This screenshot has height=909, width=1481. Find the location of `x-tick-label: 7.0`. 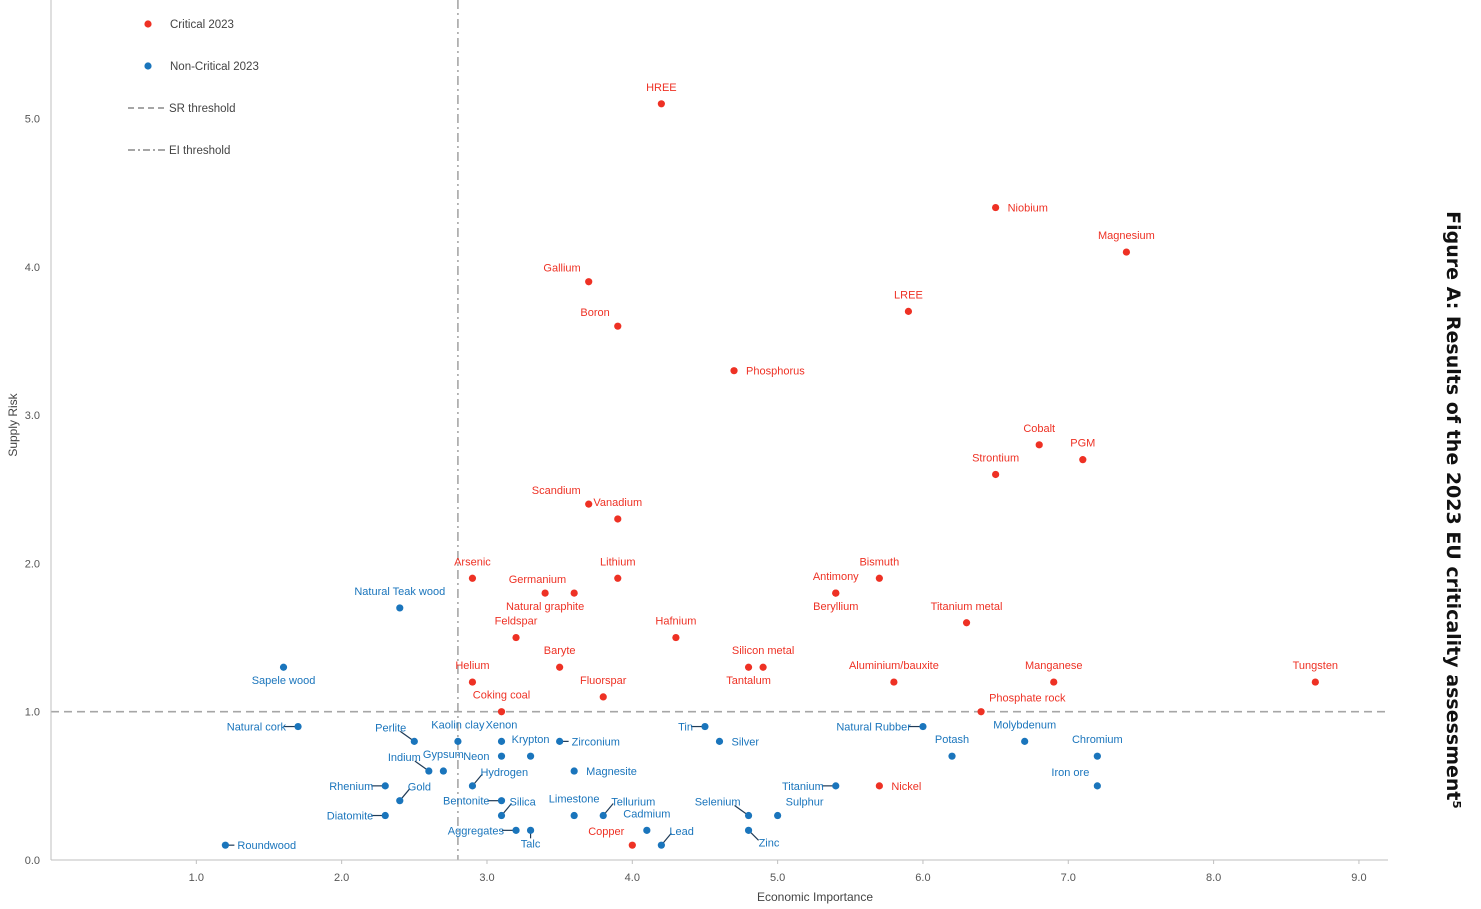

x-tick-label: 7.0 is located at coordinates (1068, 878).